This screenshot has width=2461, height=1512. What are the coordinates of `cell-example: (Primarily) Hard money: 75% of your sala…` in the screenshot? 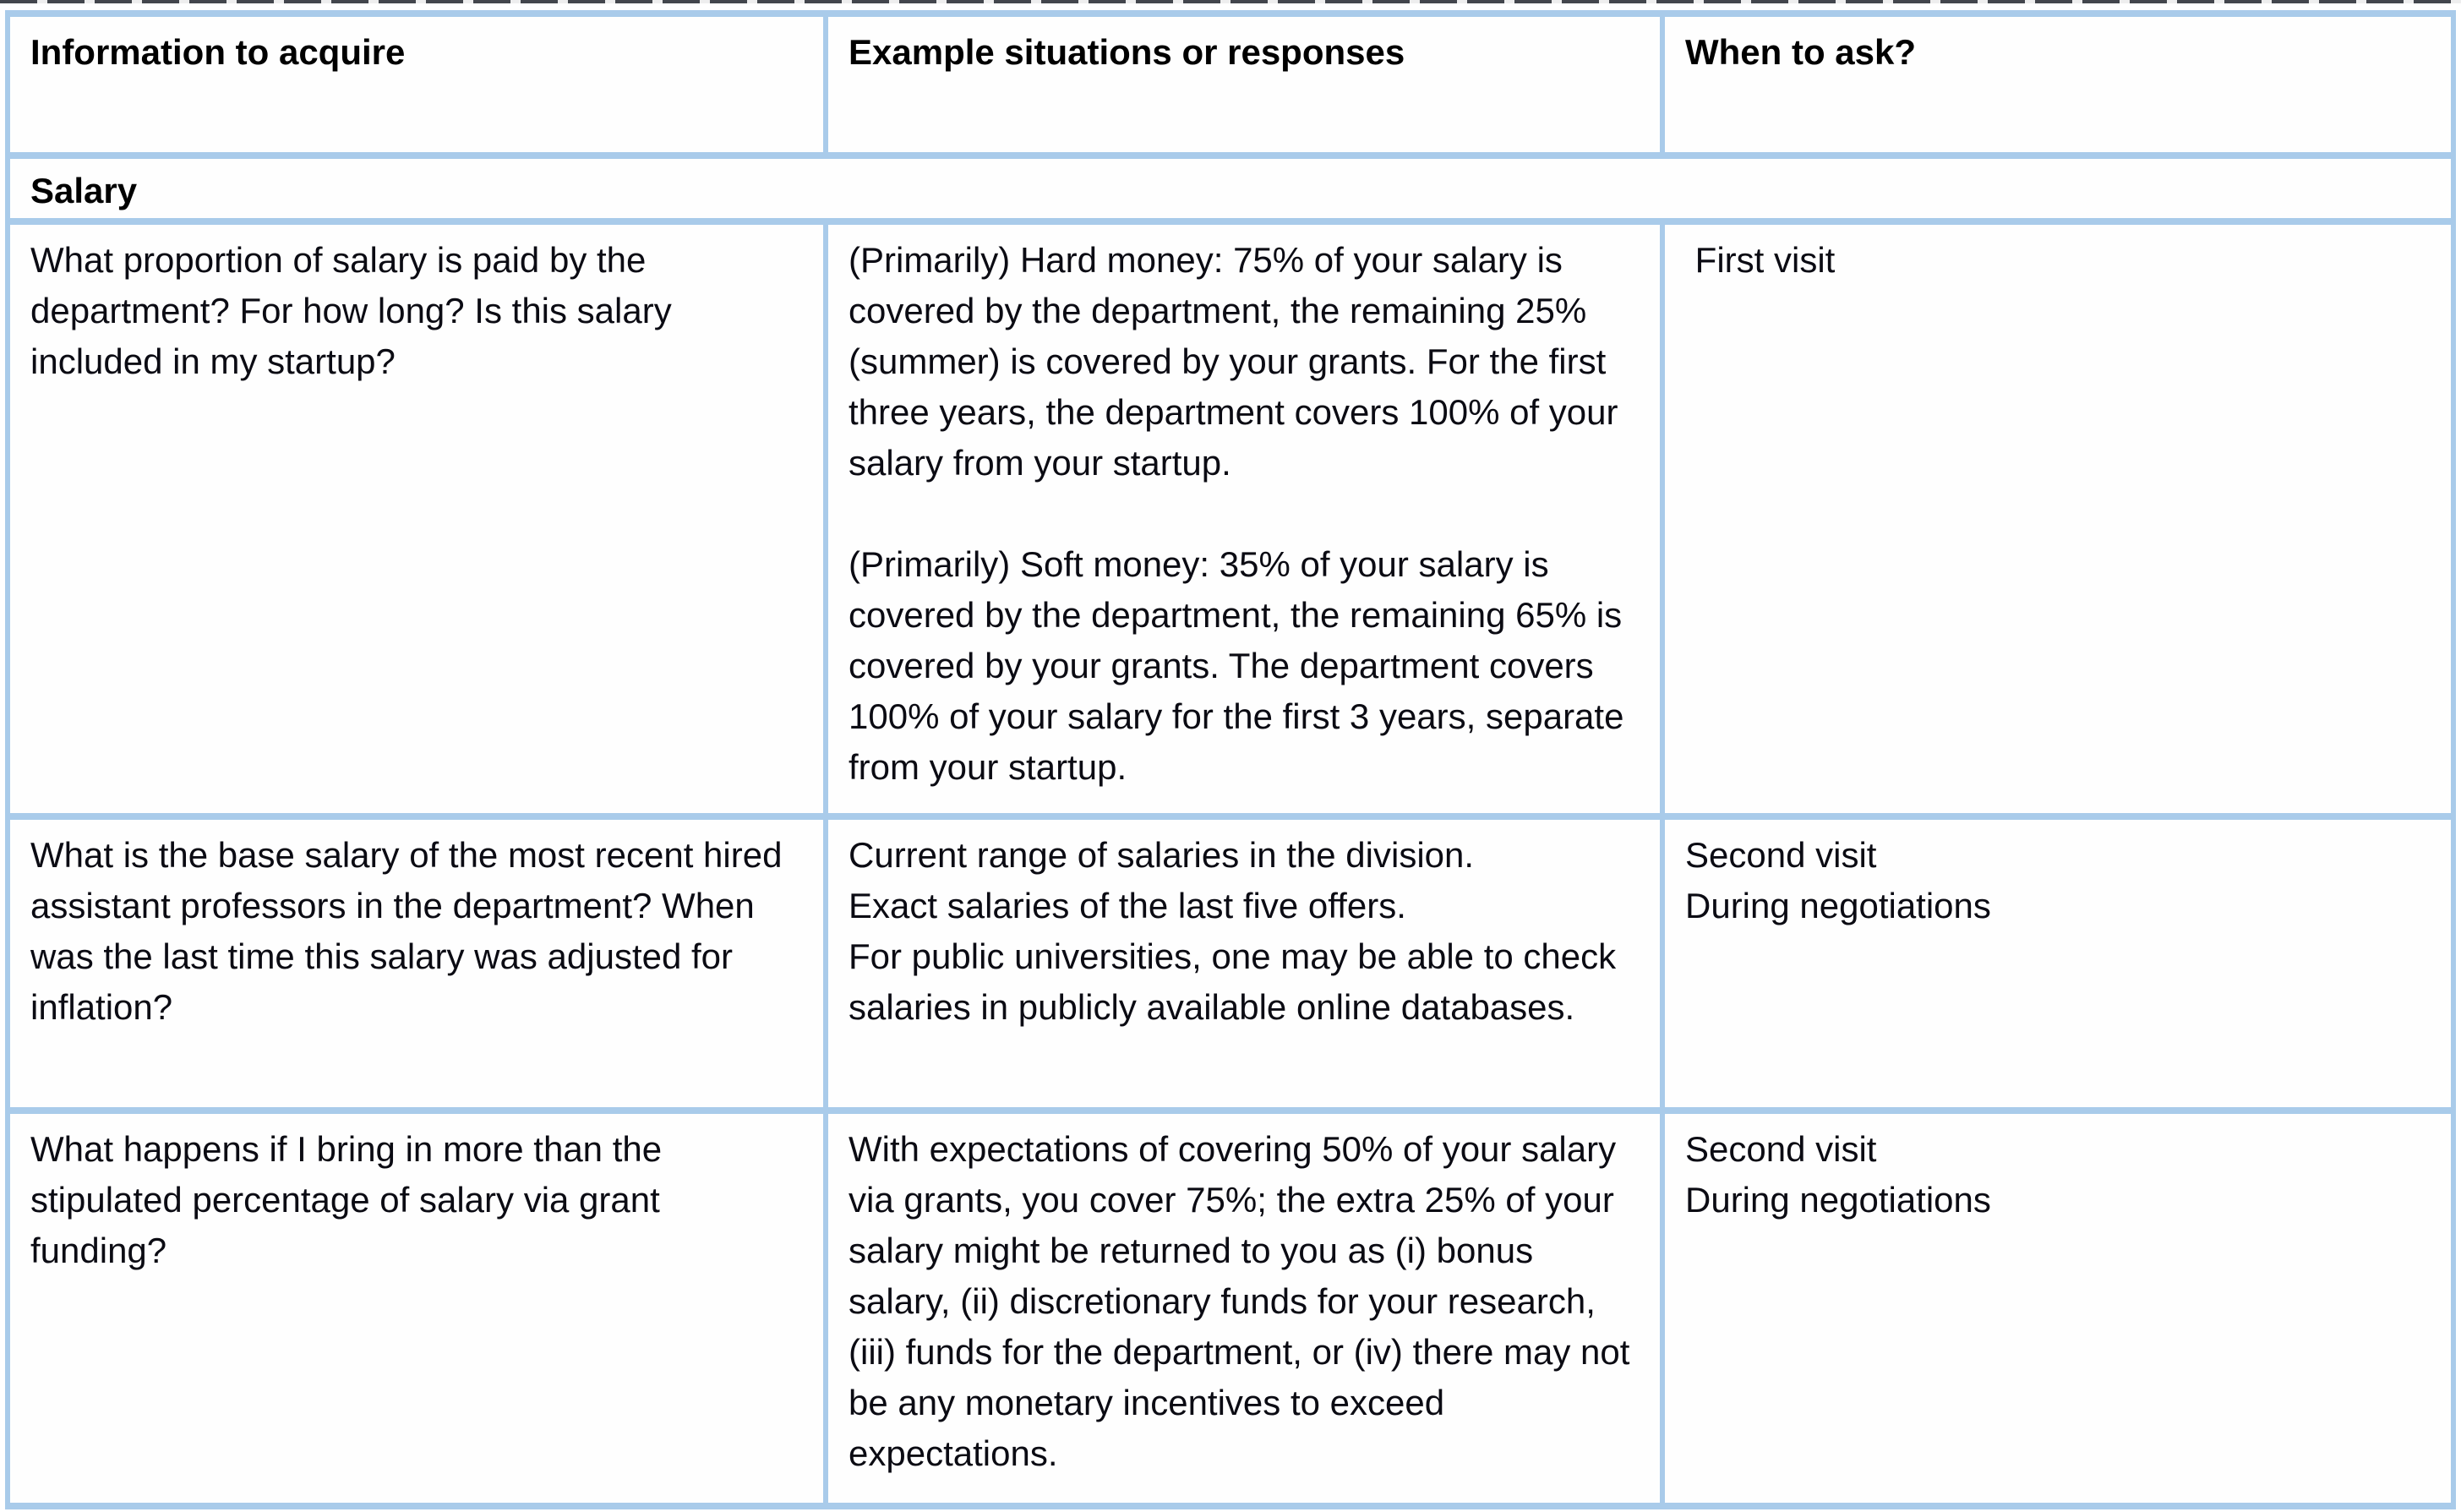 It's located at (1244, 519).